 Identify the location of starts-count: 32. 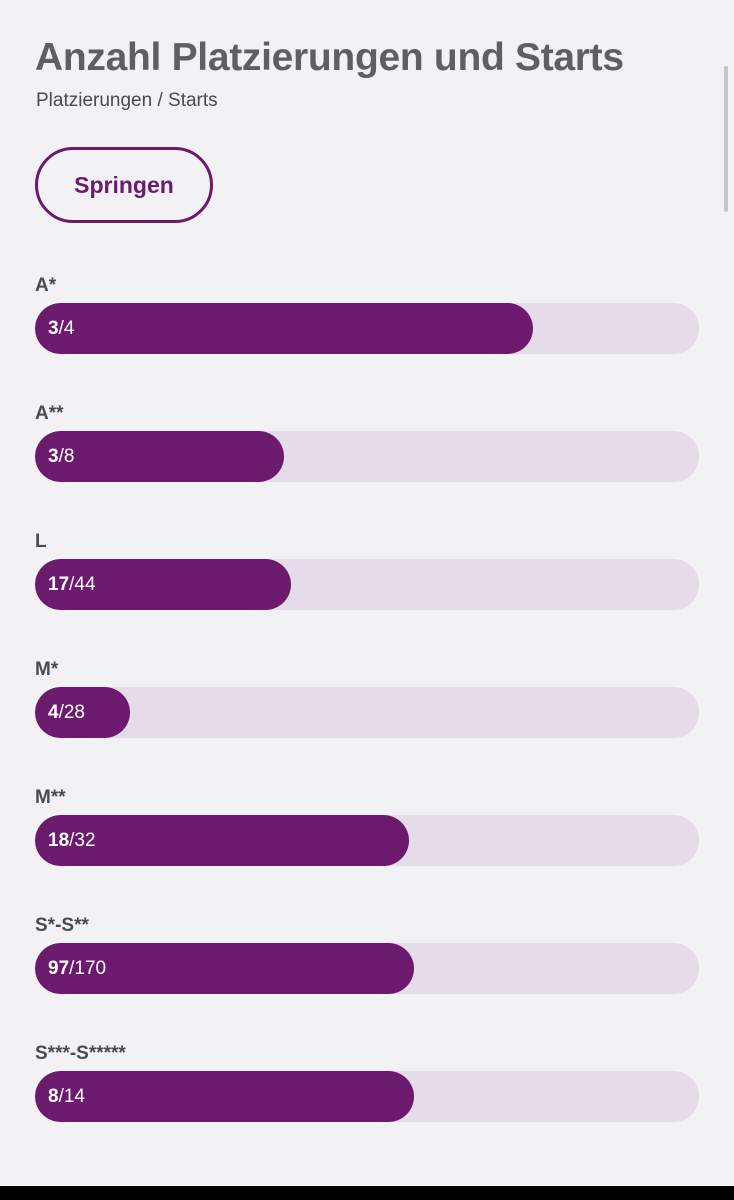
(85, 840).